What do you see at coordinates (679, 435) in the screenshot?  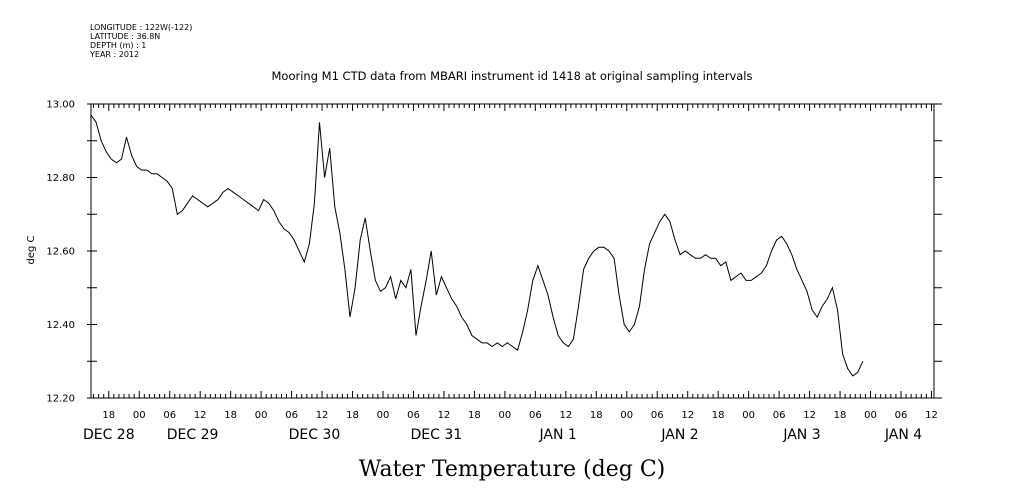 I see `date-label: JAN 2` at bounding box center [679, 435].